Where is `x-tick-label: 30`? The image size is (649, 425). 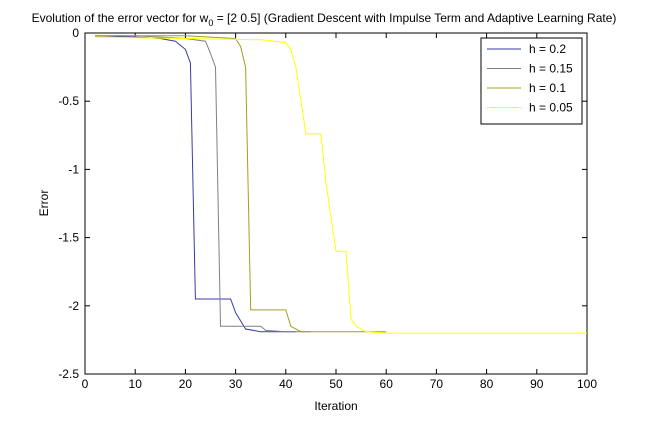 x-tick-label: 30 is located at coordinates (236, 384).